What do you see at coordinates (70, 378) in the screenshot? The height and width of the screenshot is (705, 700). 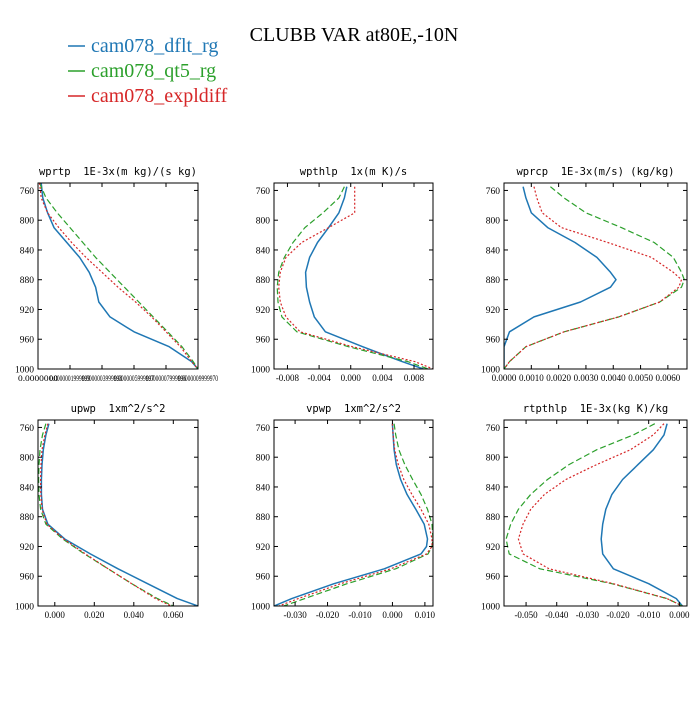 I see `x-tick-label: 0.0000001999999` at bounding box center [70, 378].